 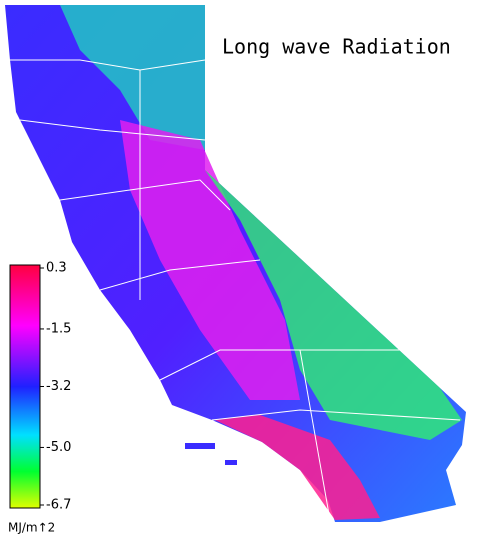 I want to click on colorbar-ticks: 0.3 -1.5 -3.2 -5.0 -6.7, so click(x=55, y=387).